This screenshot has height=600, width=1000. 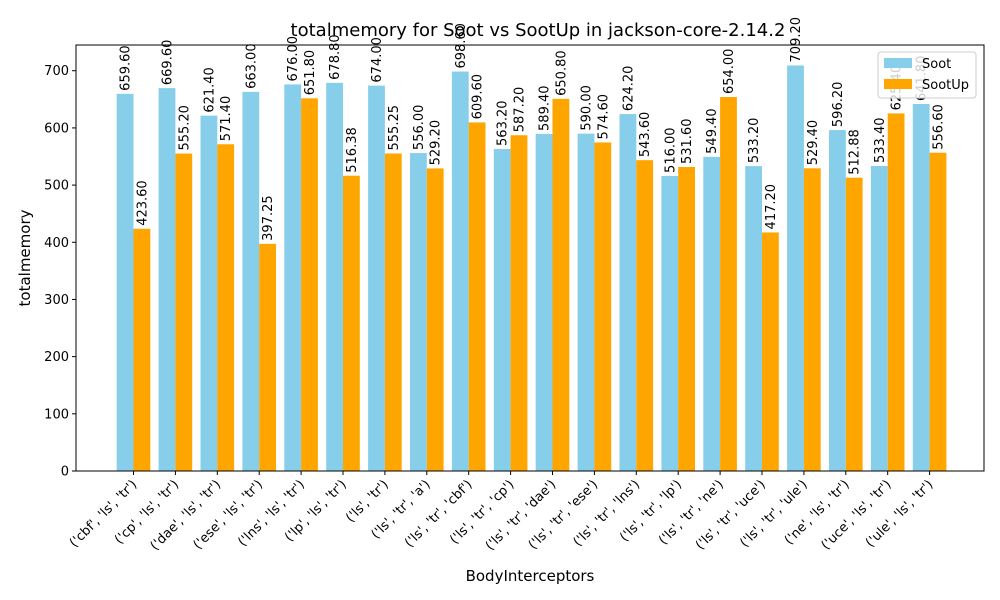 I want to click on data-label-sootup-17: 512.88, so click(x=855, y=152).